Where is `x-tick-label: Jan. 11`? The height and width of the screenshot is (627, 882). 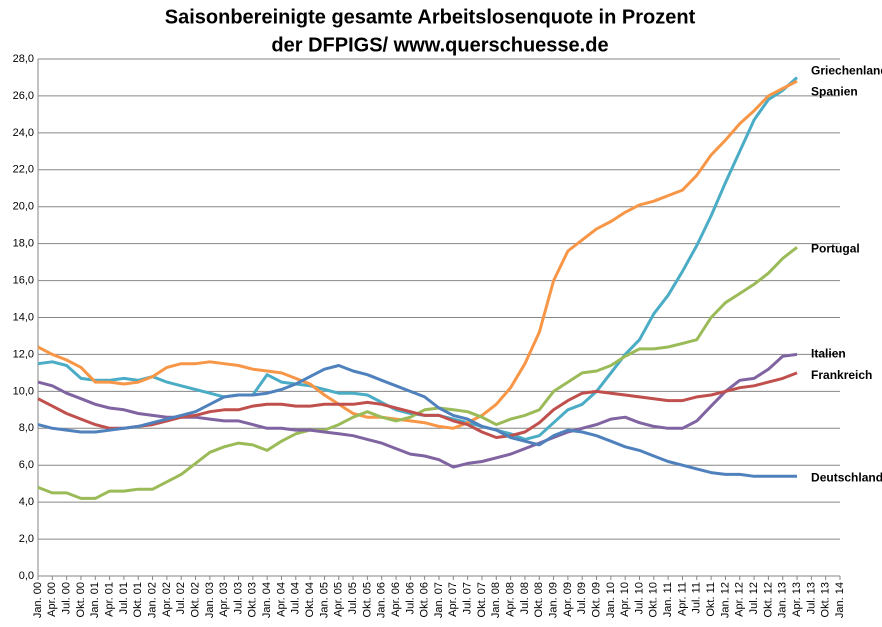
x-tick-label: Jan. 11 is located at coordinates (668, 599).